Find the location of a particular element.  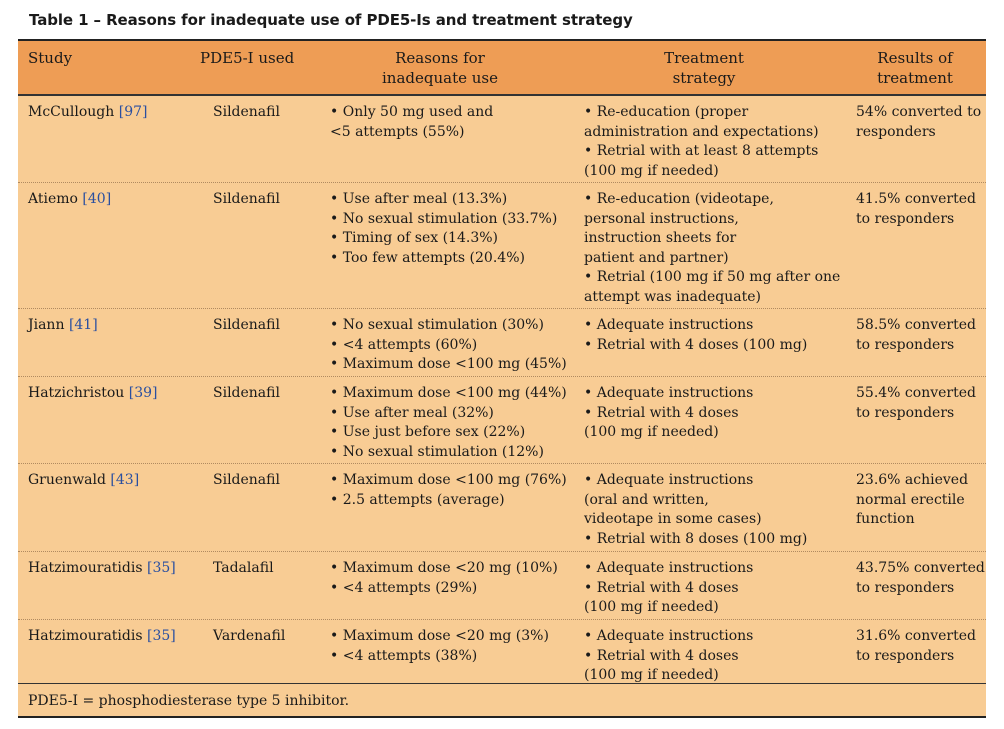

strategy-line: Re-education (proper is located at coordinates (701, 113).